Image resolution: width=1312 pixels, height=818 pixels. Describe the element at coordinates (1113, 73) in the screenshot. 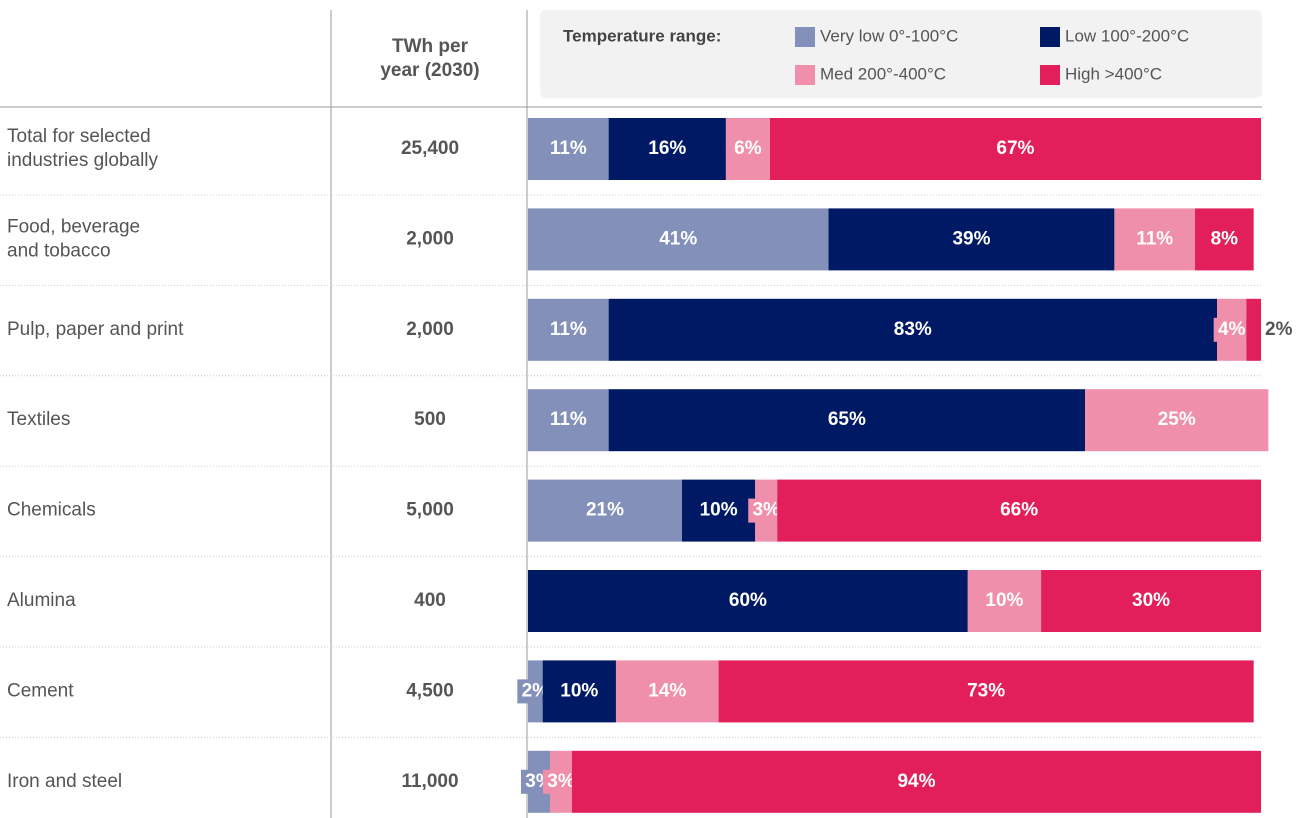

I see `legend-label: High >400°C` at that location.